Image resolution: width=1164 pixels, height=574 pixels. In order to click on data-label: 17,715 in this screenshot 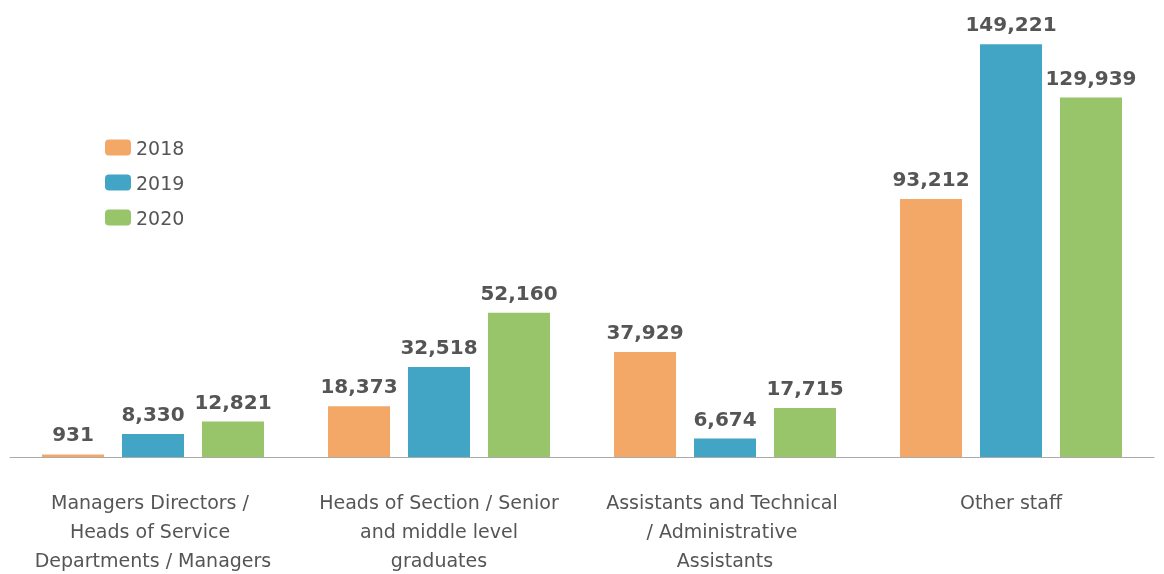, I will do `click(805, 387)`.